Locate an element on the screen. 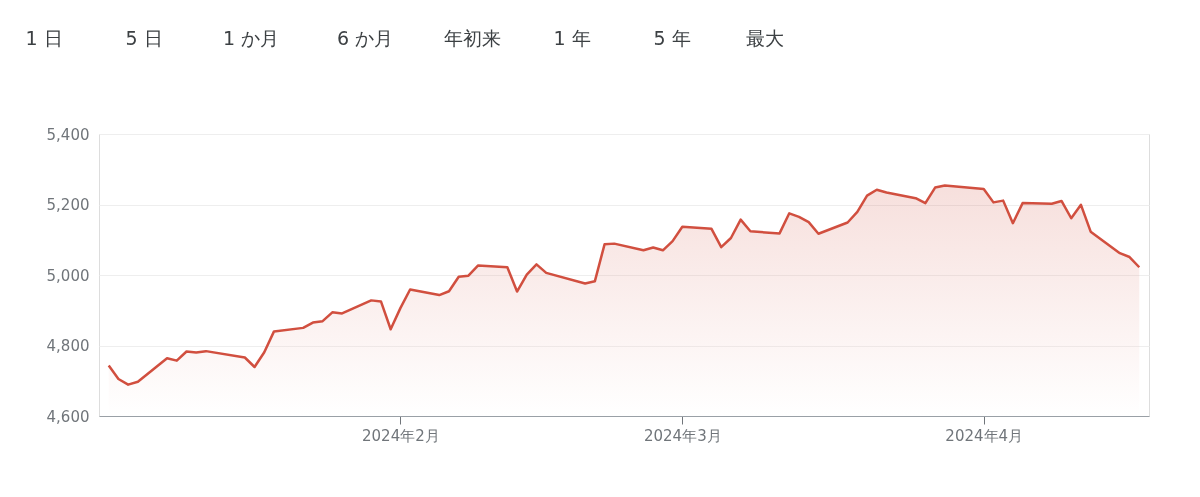  x-tick-label: 2024年3月 is located at coordinates (682, 435).